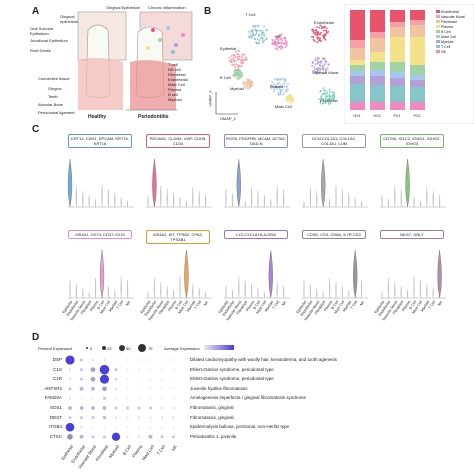  What do you see at coordinates (178, 237) in the screenshot?
I see `gene-box: MS4A2, KIT, TPSB2, CPA3, TPSAB1` at bounding box center [178, 237].